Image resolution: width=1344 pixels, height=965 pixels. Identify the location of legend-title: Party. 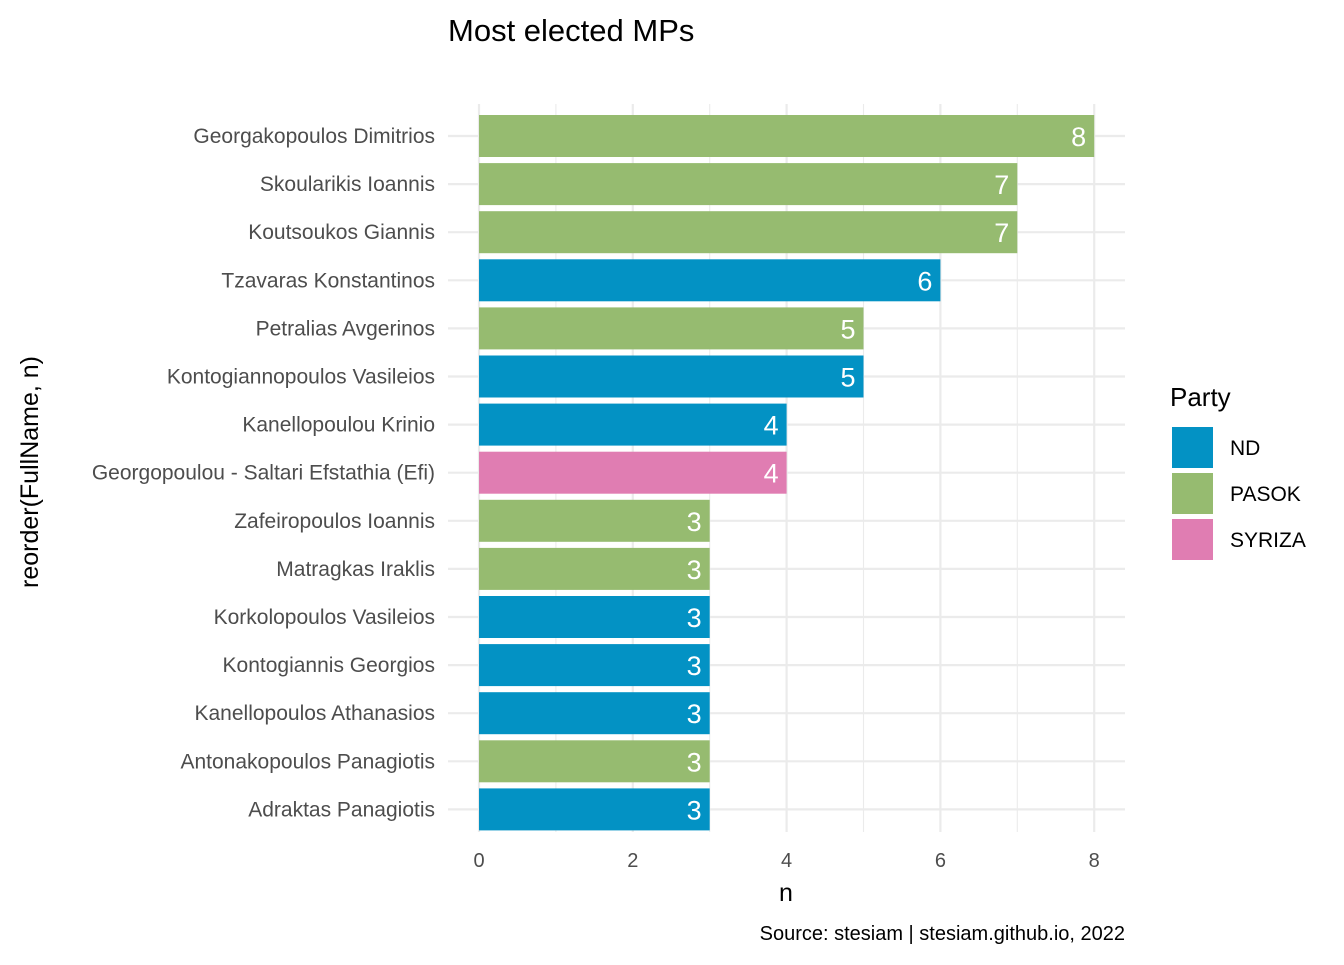
(1200, 397).